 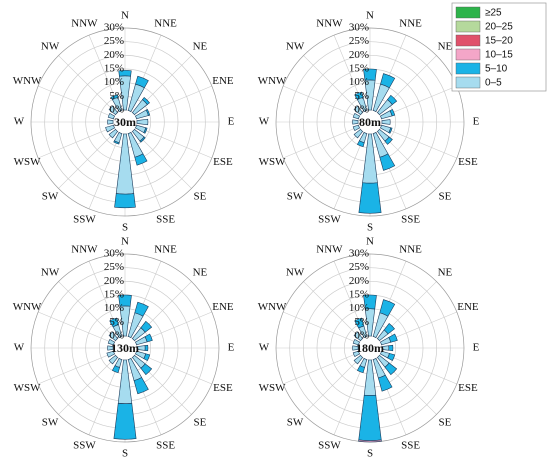 I want to click on radial-tick-label: 30%, so click(x=359, y=28).